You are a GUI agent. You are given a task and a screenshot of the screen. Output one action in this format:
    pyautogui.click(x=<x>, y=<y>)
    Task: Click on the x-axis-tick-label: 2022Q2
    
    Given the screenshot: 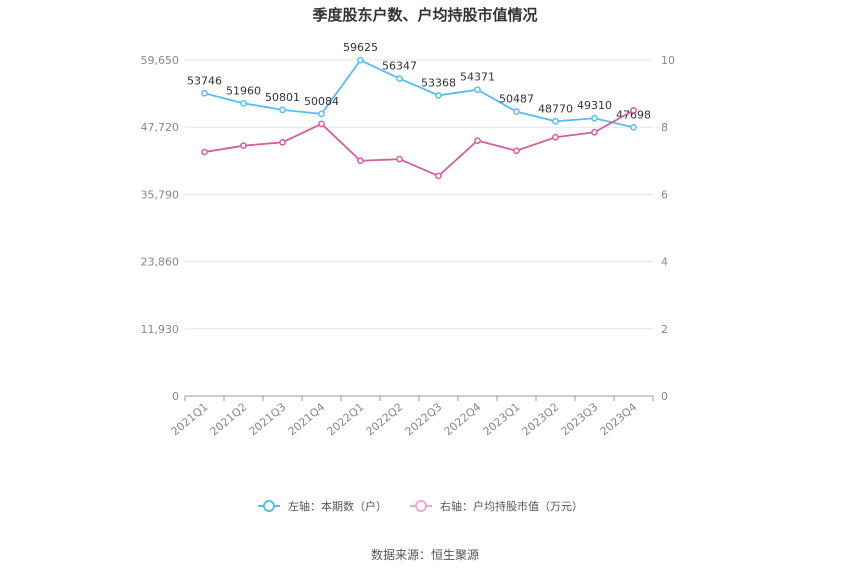 What is the action you would take?
    pyautogui.click(x=385, y=419)
    